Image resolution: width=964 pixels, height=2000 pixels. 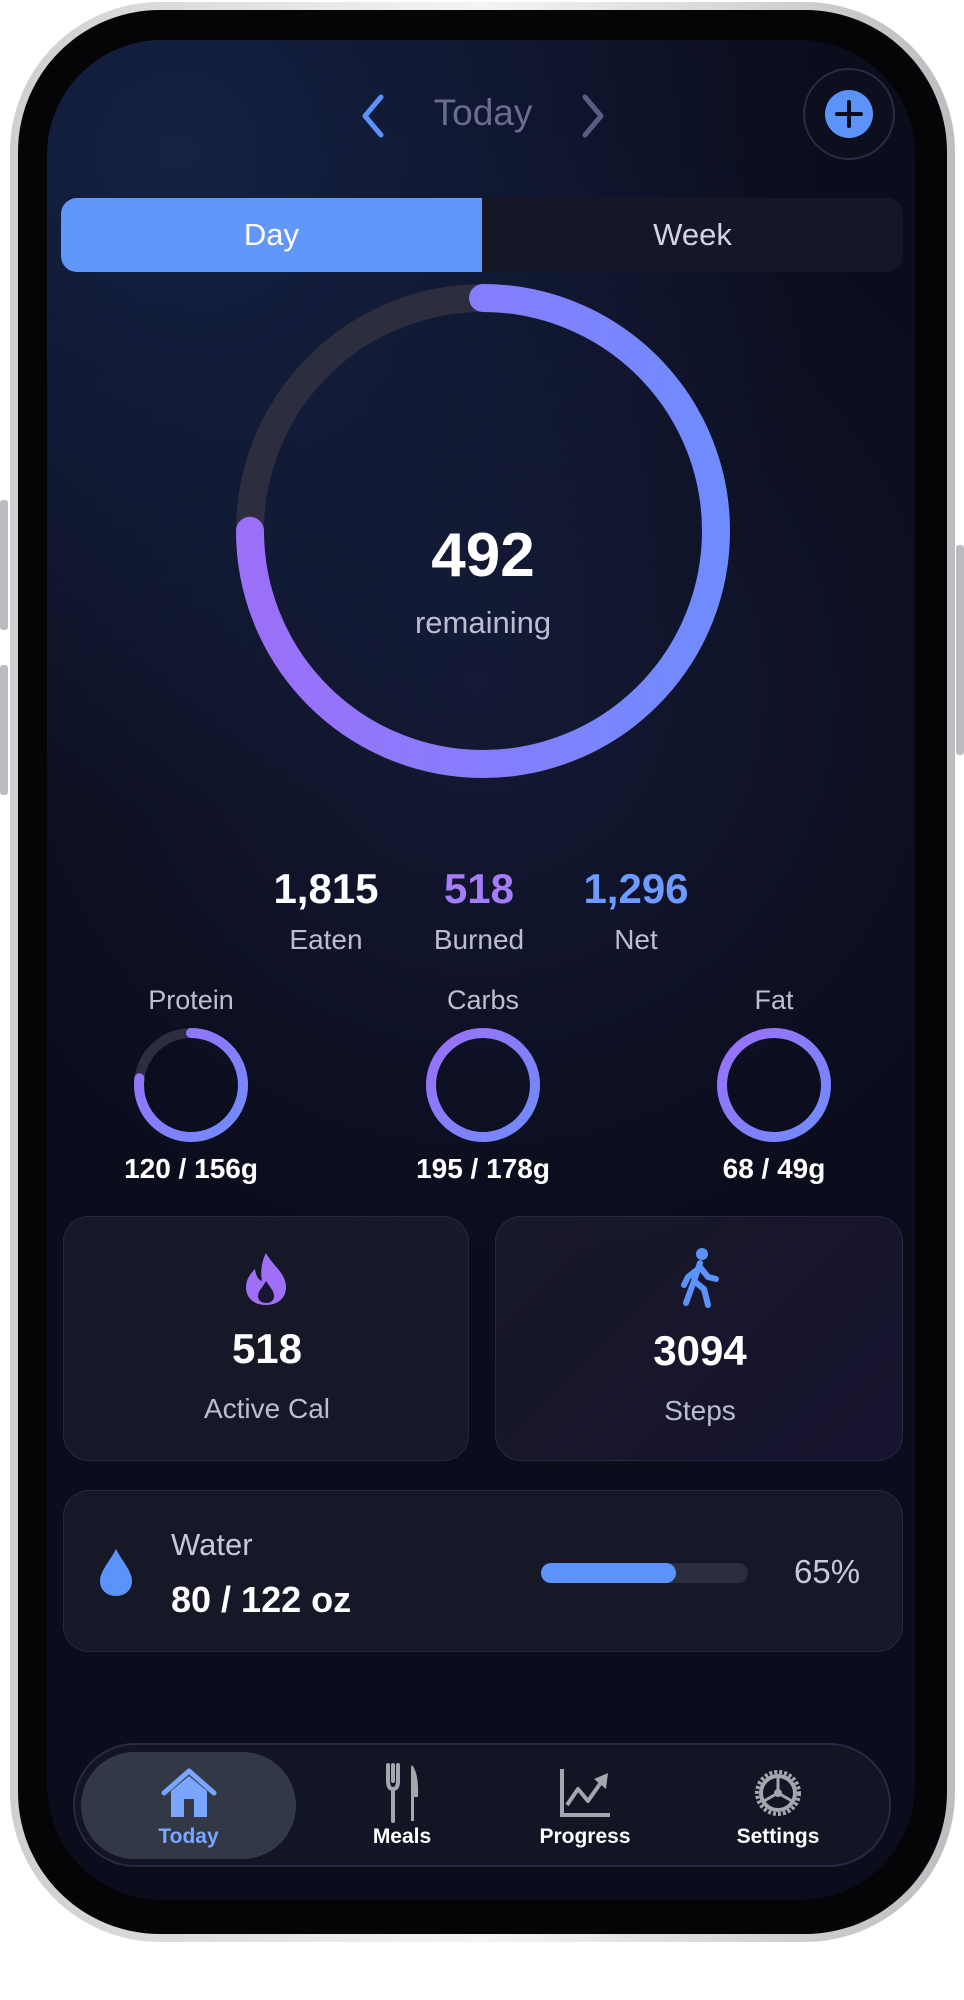 I want to click on remaining-label: remaining, so click(x=483, y=622).